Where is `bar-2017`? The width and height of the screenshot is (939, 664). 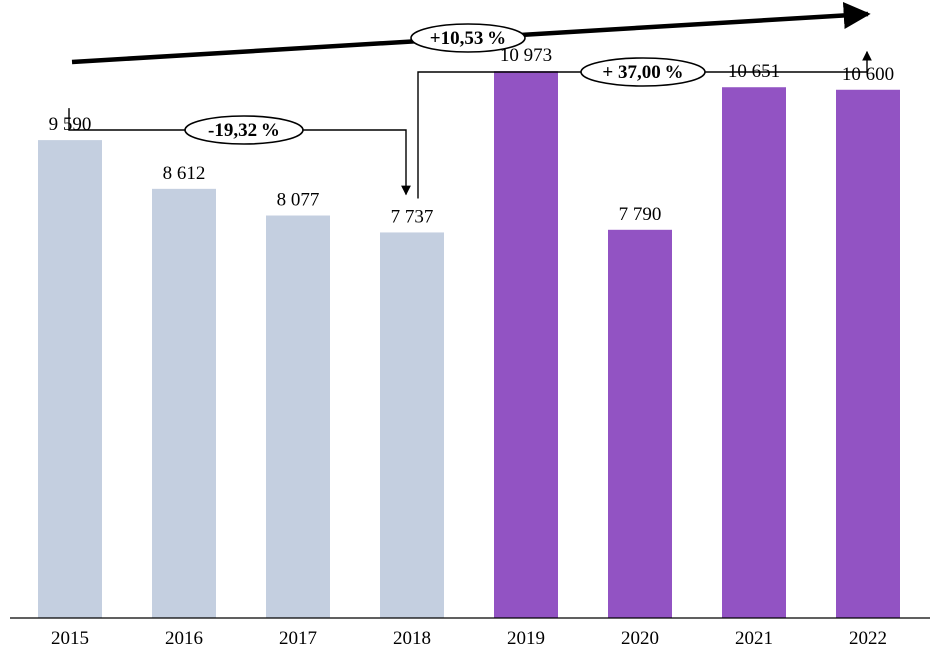
bar-2017 is located at coordinates (298, 417).